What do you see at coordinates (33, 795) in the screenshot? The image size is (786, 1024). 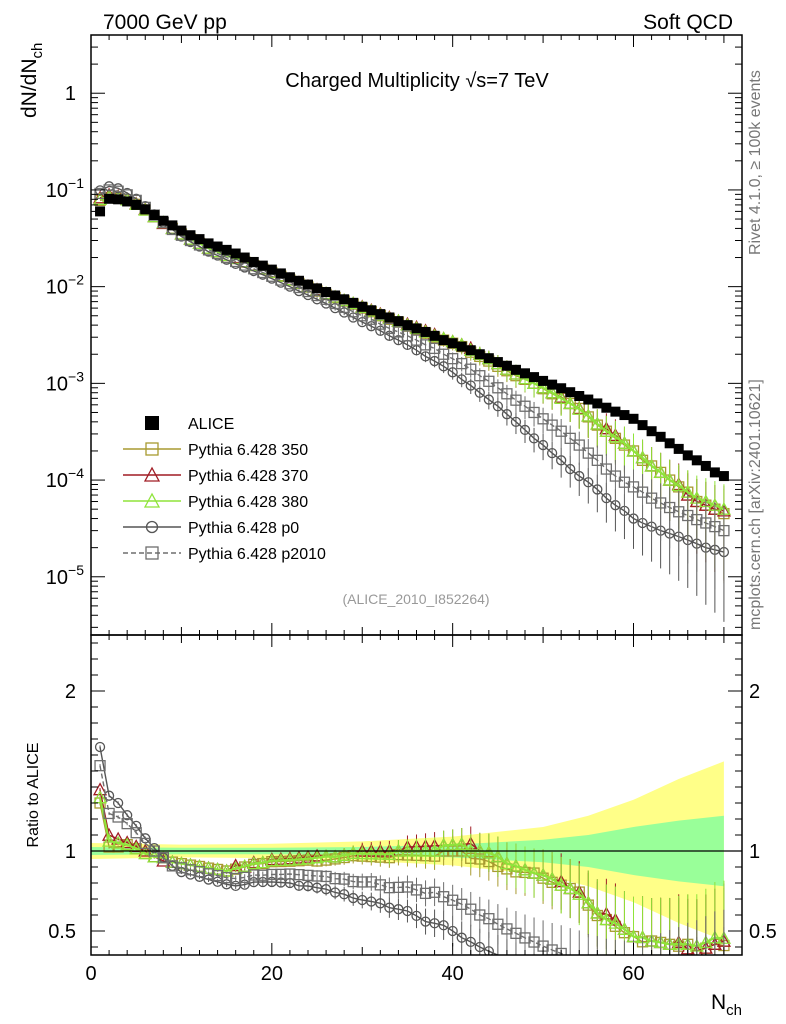 I see `ratio-y-axis-label: Ratio to ALICE` at bounding box center [33, 795].